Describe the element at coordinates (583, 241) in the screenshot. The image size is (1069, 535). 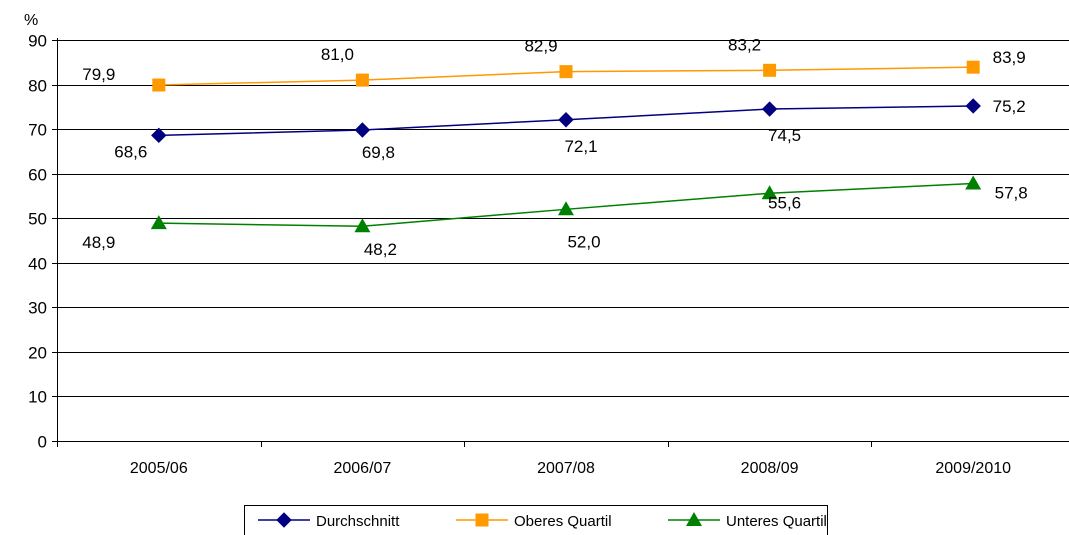
I see `data-label-unteres-quartil: 52,0` at that location.